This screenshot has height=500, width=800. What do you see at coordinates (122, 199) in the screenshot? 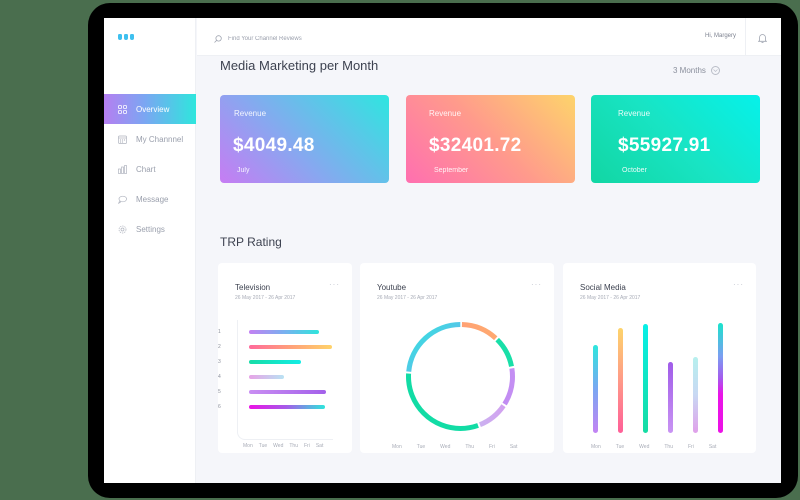
I see `message-icon` at bounding box center [122, 199].